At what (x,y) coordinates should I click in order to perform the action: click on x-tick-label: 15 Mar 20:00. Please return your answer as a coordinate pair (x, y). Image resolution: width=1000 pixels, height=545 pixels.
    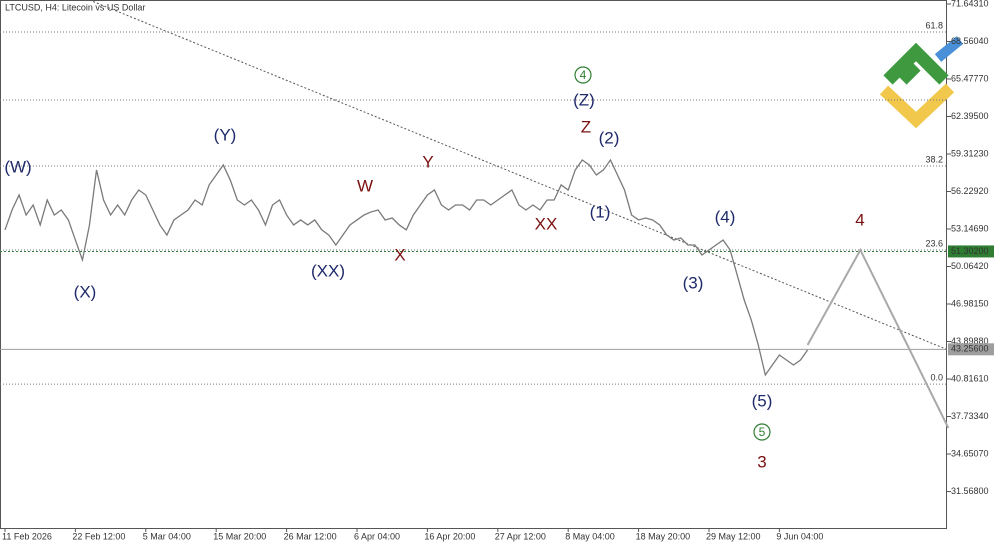
    Looking at the image, I should click on (239, 536).